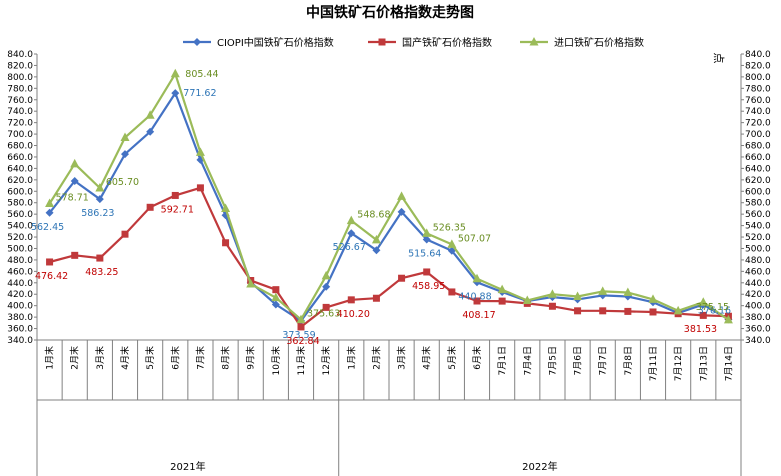  Describe the element at coordinates (20, 158) in the screenshot. I see `y-tick-label: 660.0` at that location.